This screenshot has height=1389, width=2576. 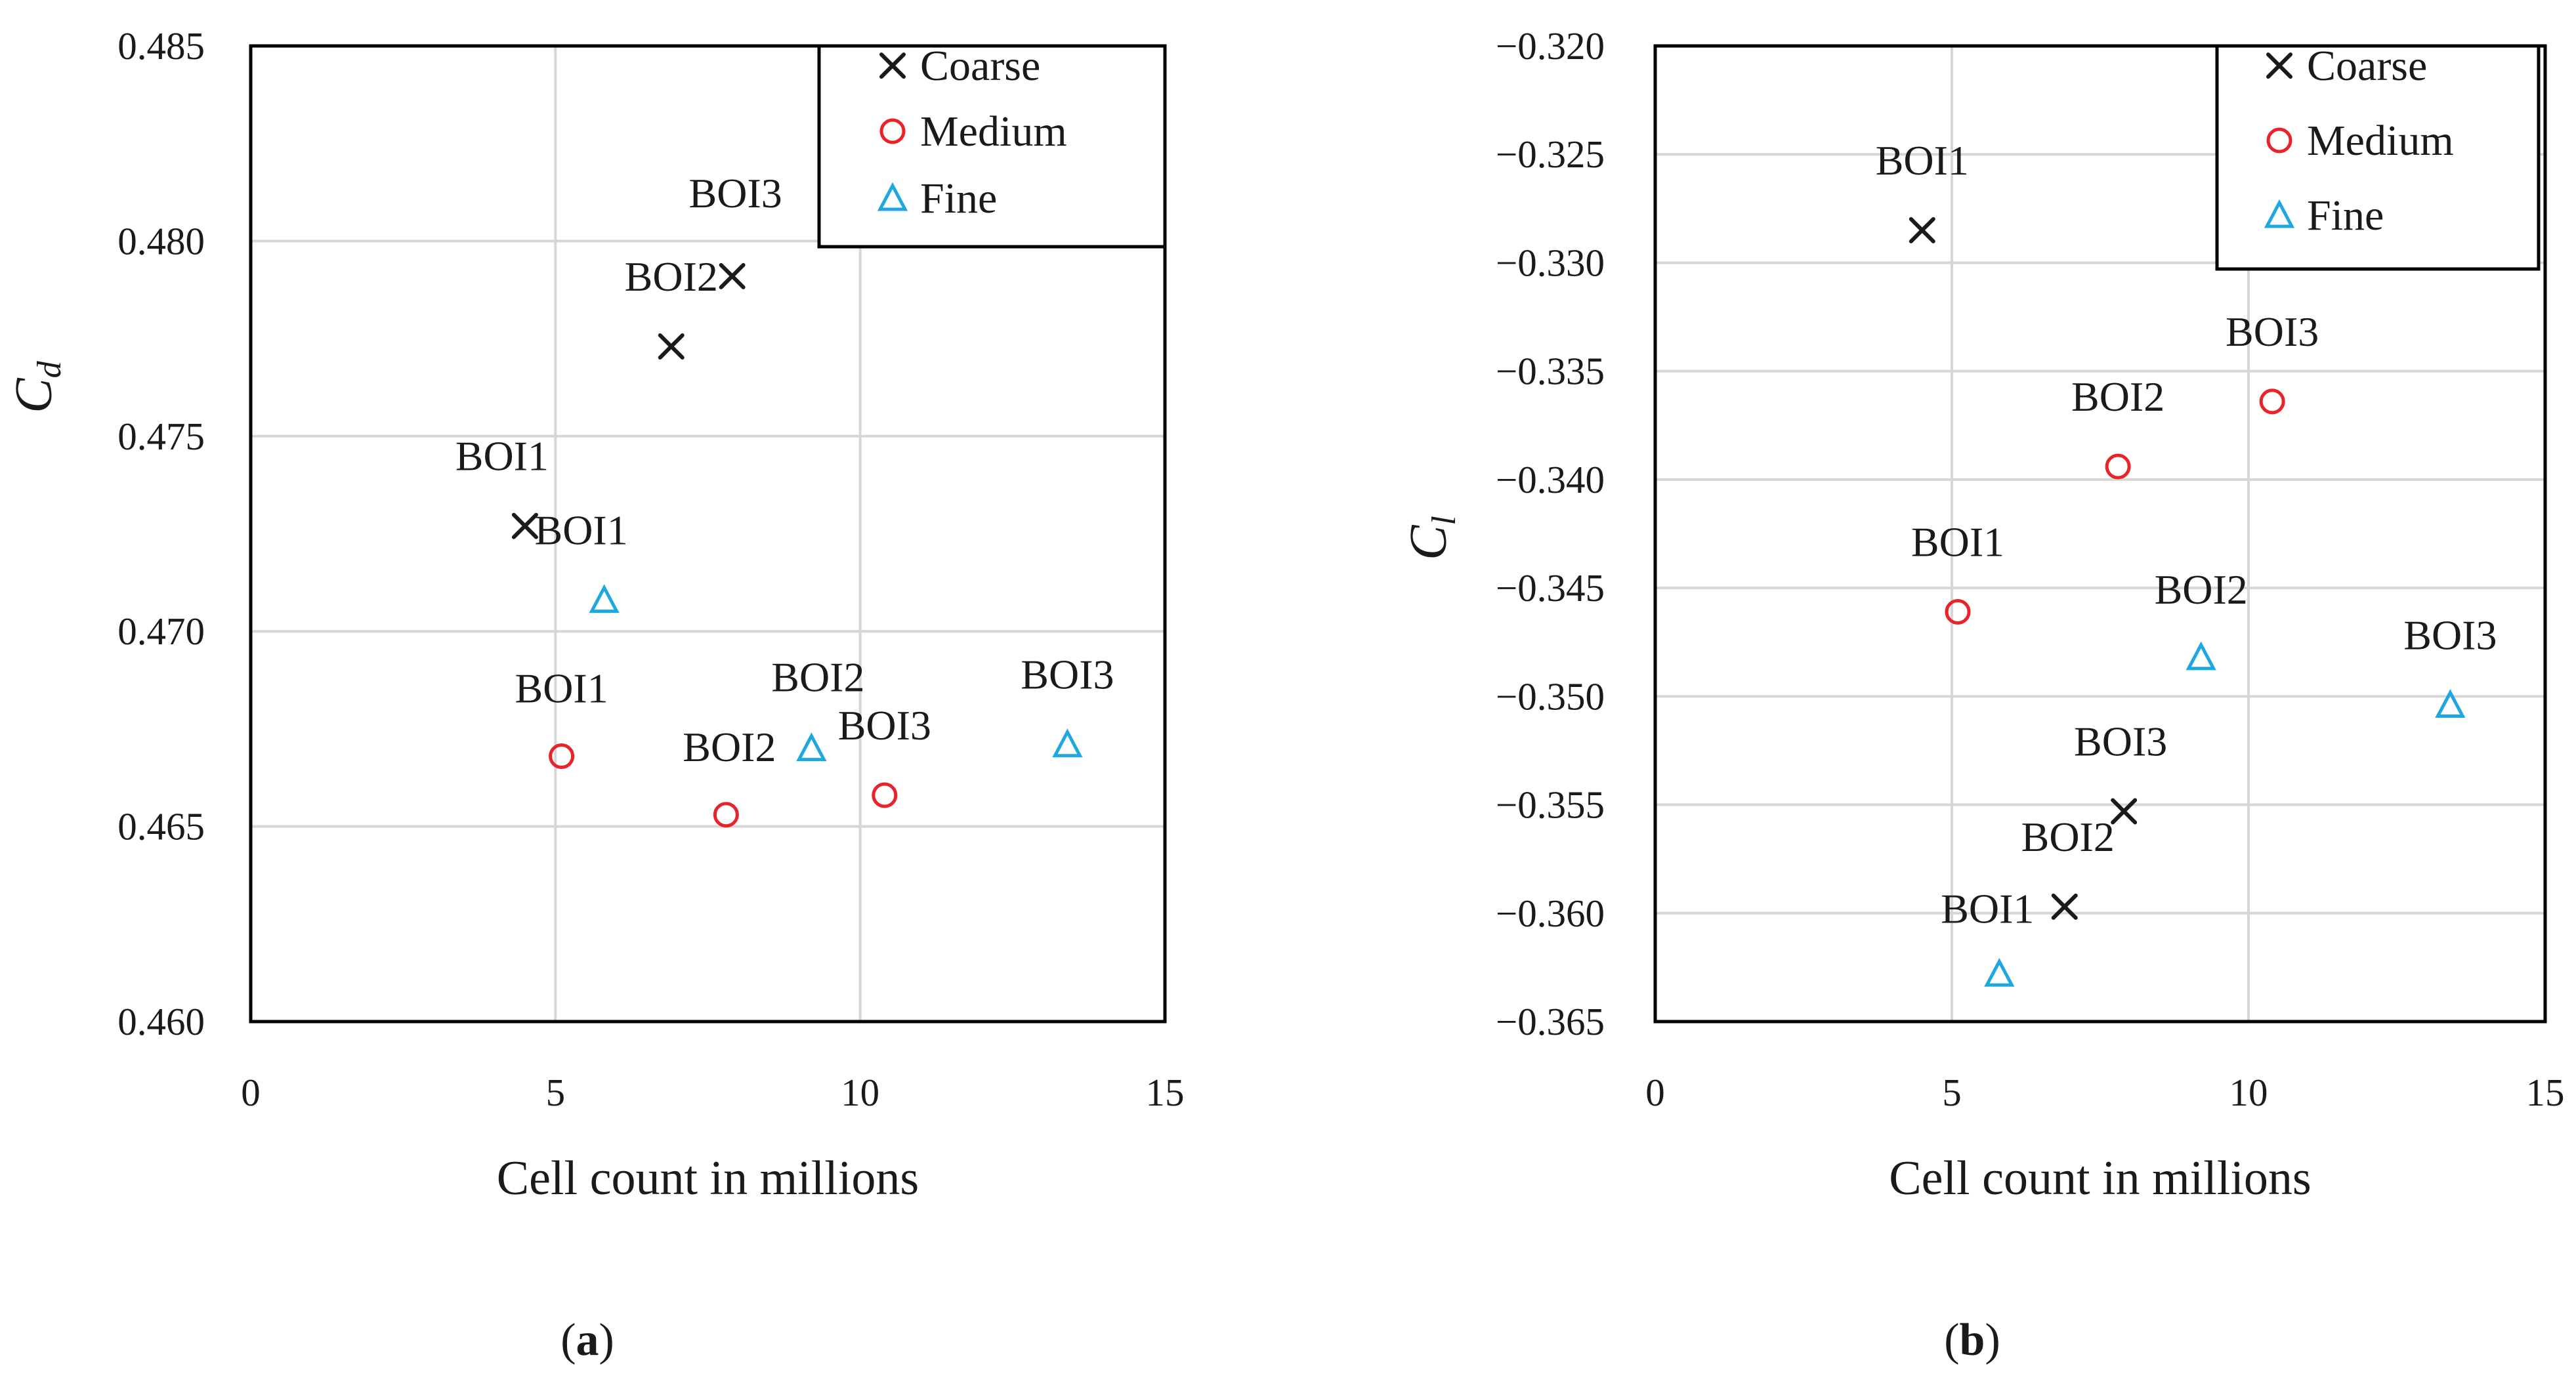 What do you see at coordinates (1550, 46) in the screenshot?
I see `y-tick-label: −0.320` at bounding box center [1550, 46].